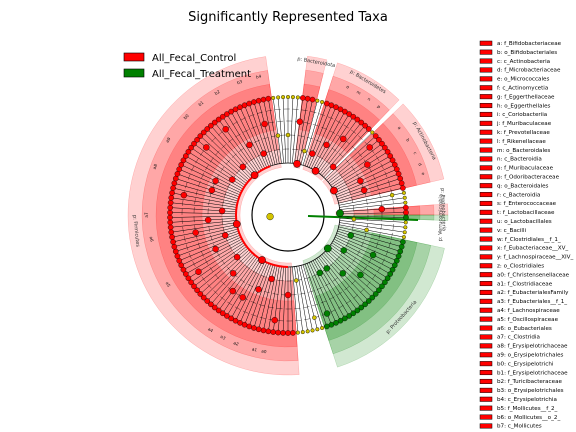  Describe the element at coordinates (529, 71) in the screenshot. I see `key-item-3: d: f_Microbacteriaceae` at that location.